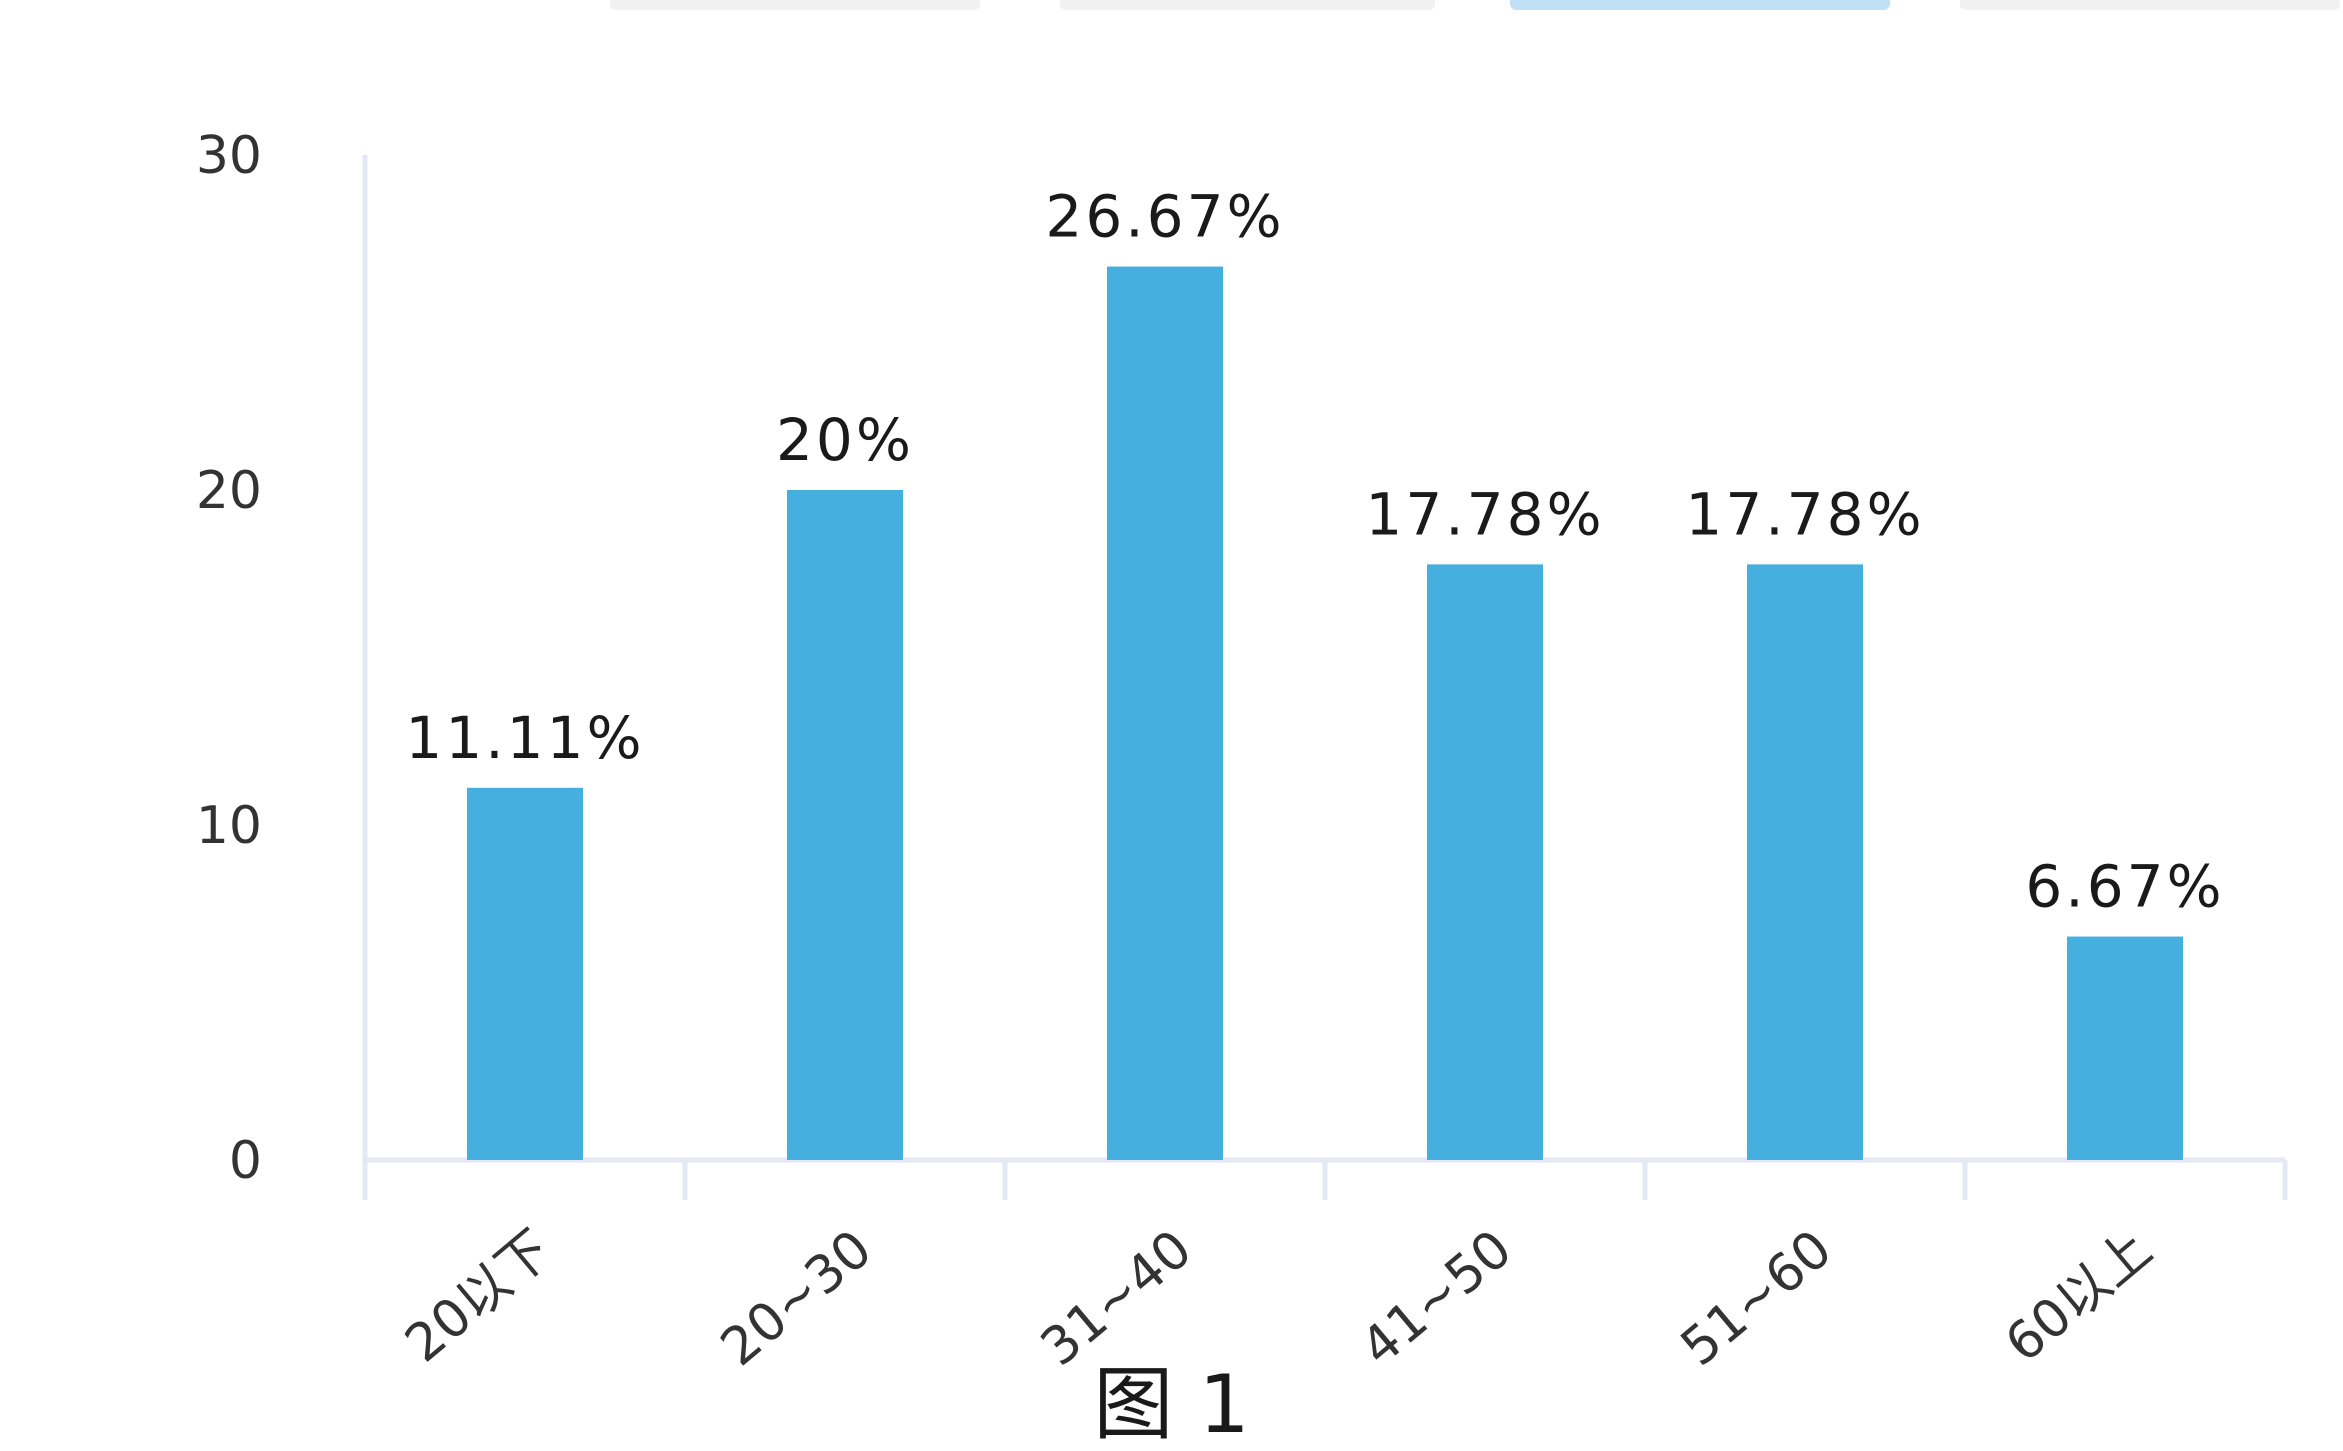 The height and width of the screenshot is (1451, 2343). What do you see at coordinates (245, 1161) in the screenshot?
I see `y-tick-label: 0` at bounding box center [245, 1161].